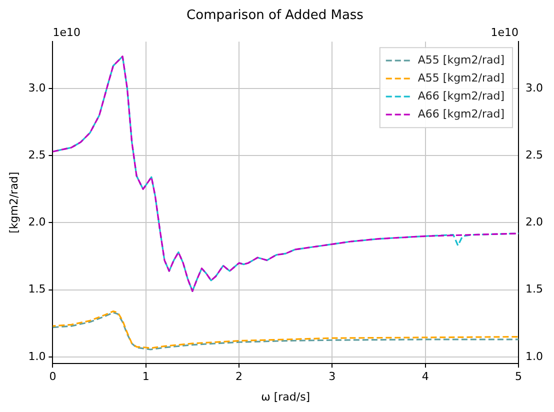 This screenshot has width=554, height=412. What do you see at coordinates (146, 377) in the screenshot?
I see `x-tick-label: 1` at bounding box center [146, 377].